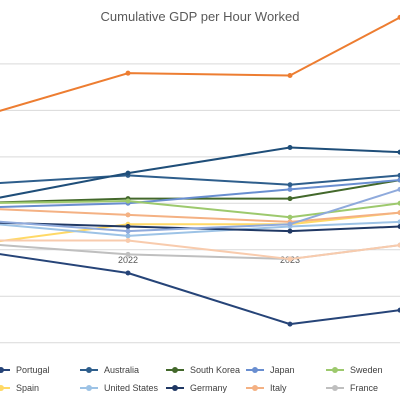 The image size is (400, 400). I want to click on legend-item: France, so click(352, 388).